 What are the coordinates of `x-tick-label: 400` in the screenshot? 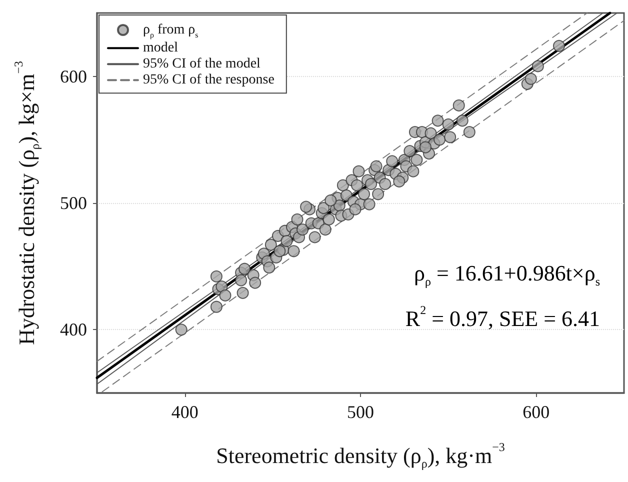 It's located at (184, 412).